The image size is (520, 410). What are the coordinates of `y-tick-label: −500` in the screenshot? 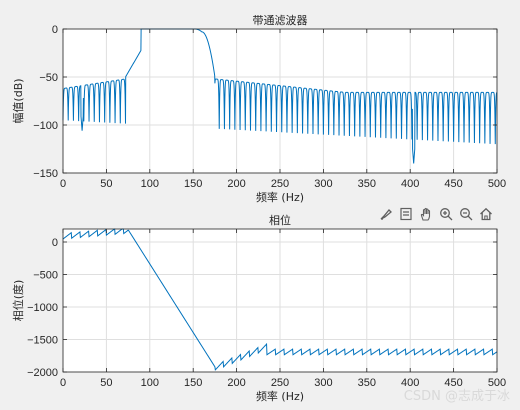 It's located at (45, 276).